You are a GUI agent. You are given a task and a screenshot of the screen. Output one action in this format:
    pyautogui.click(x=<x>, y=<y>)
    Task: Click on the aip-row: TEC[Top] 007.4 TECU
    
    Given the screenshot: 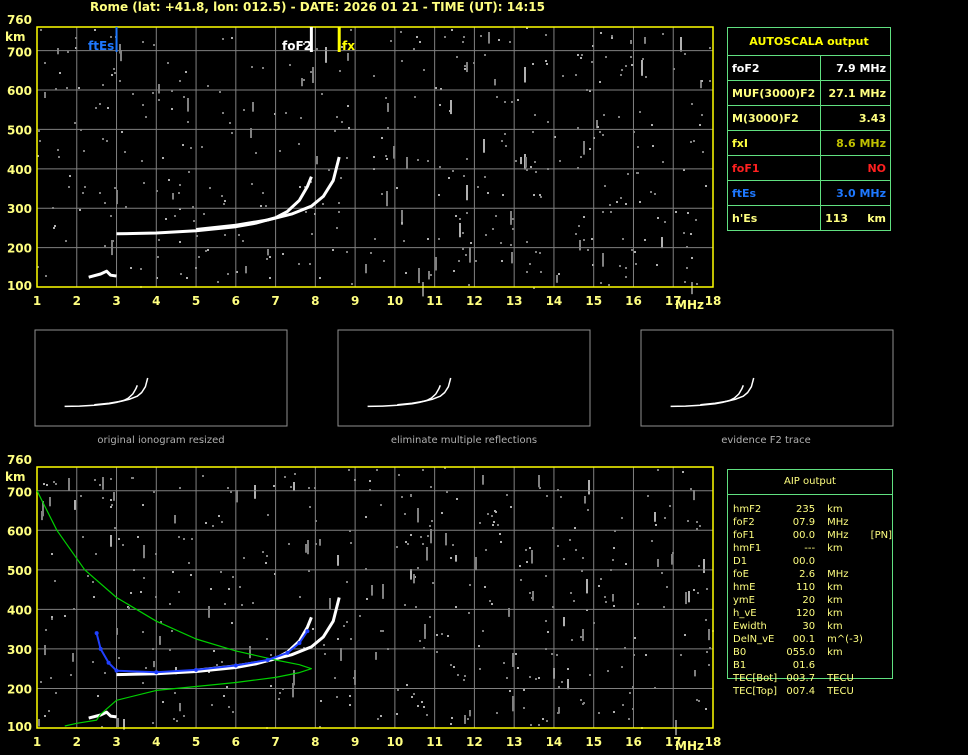 What is the action you would take?
    pyautogui.click(x=812, y=691)
    